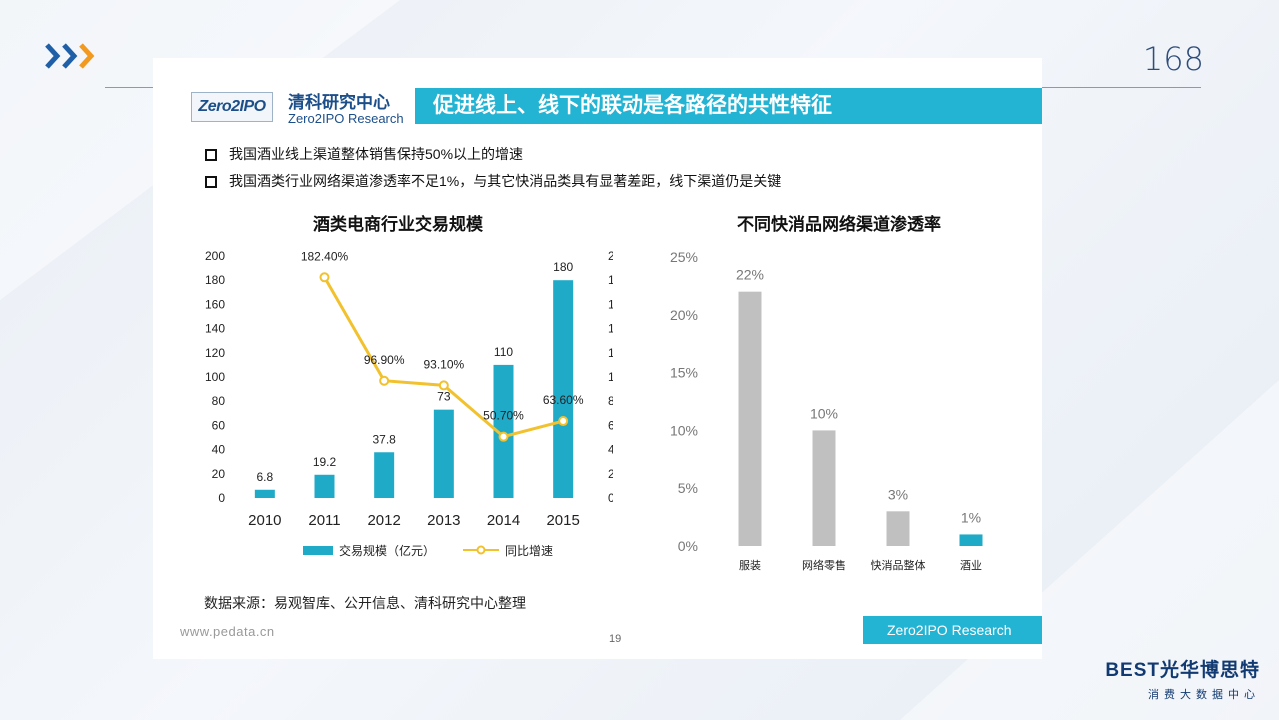 This screenshot has height=720, width=1279. I want to click on growth-value-label: 96.90%, so click(384, 360).